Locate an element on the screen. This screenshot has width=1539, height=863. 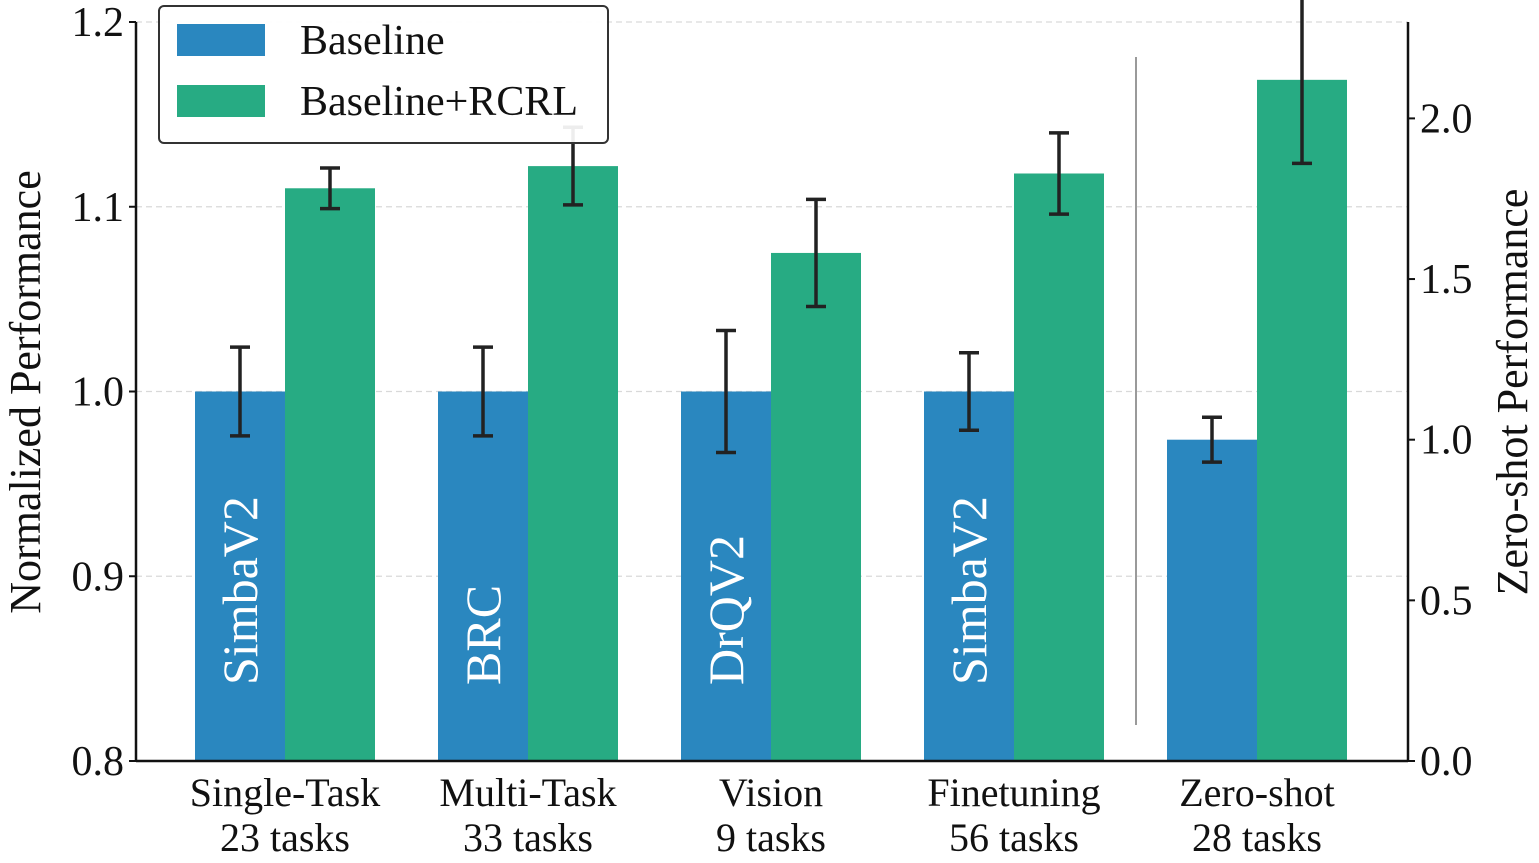
y-axis-label-left: Normalized Performance is located at coordinates (25, 391).